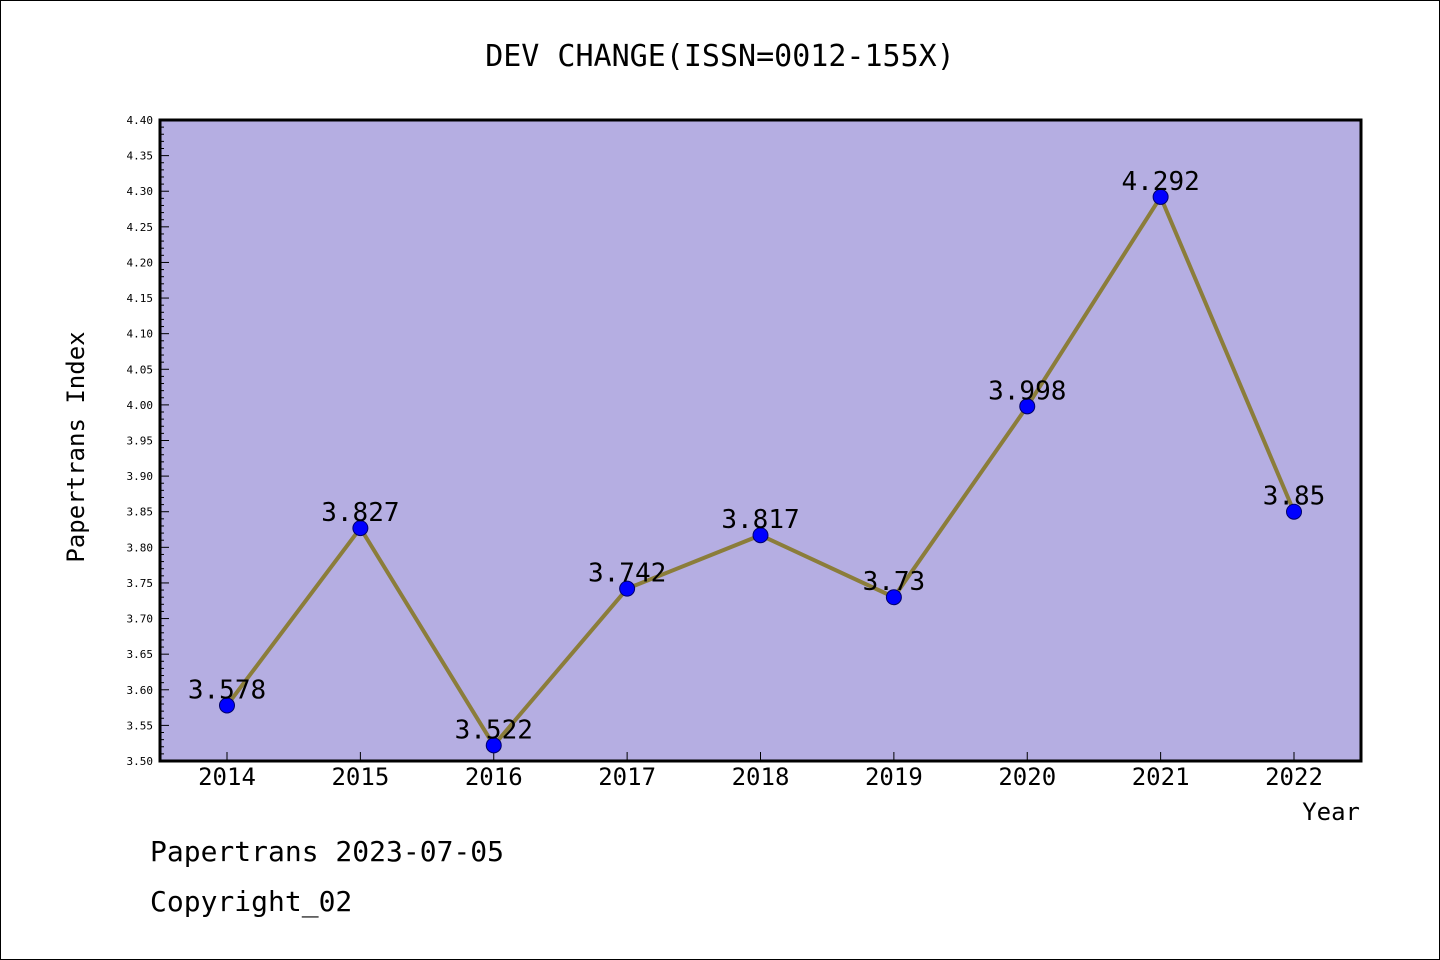 Image resolution: width=1440 pixels, height=960 pixels. I want to click on y-tick-label: 3.65, so click(140, 654).